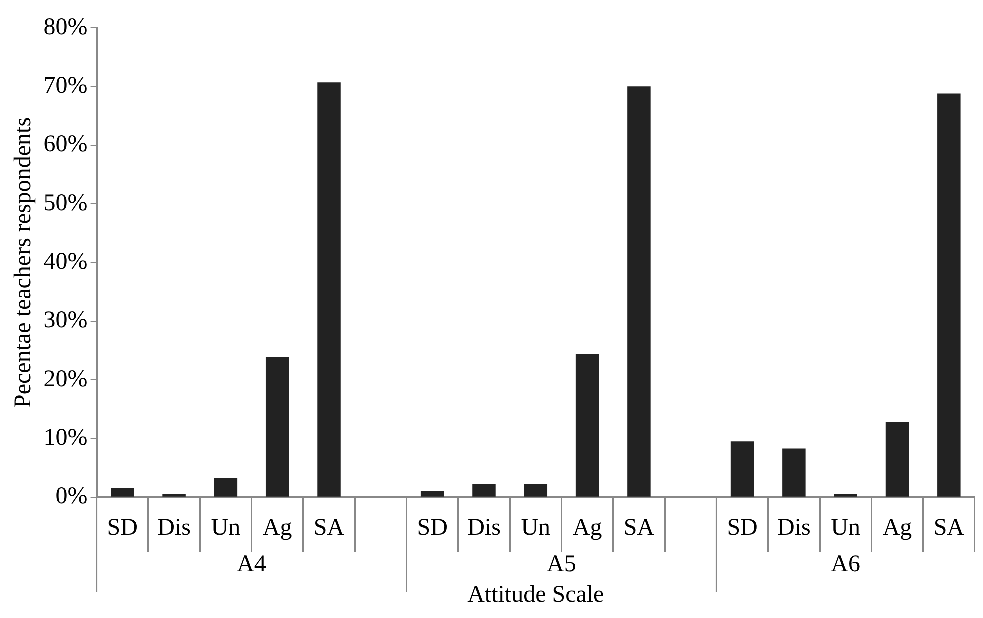 The width and height of the screenshot is (983, 618). Describe the element at coordinates (561, 565) in the screenshot. I see `text: A5` at that location.